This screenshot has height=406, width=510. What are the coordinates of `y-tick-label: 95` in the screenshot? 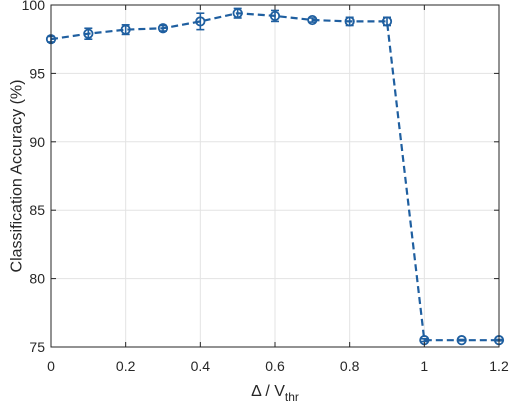 It's located at (37, 73).